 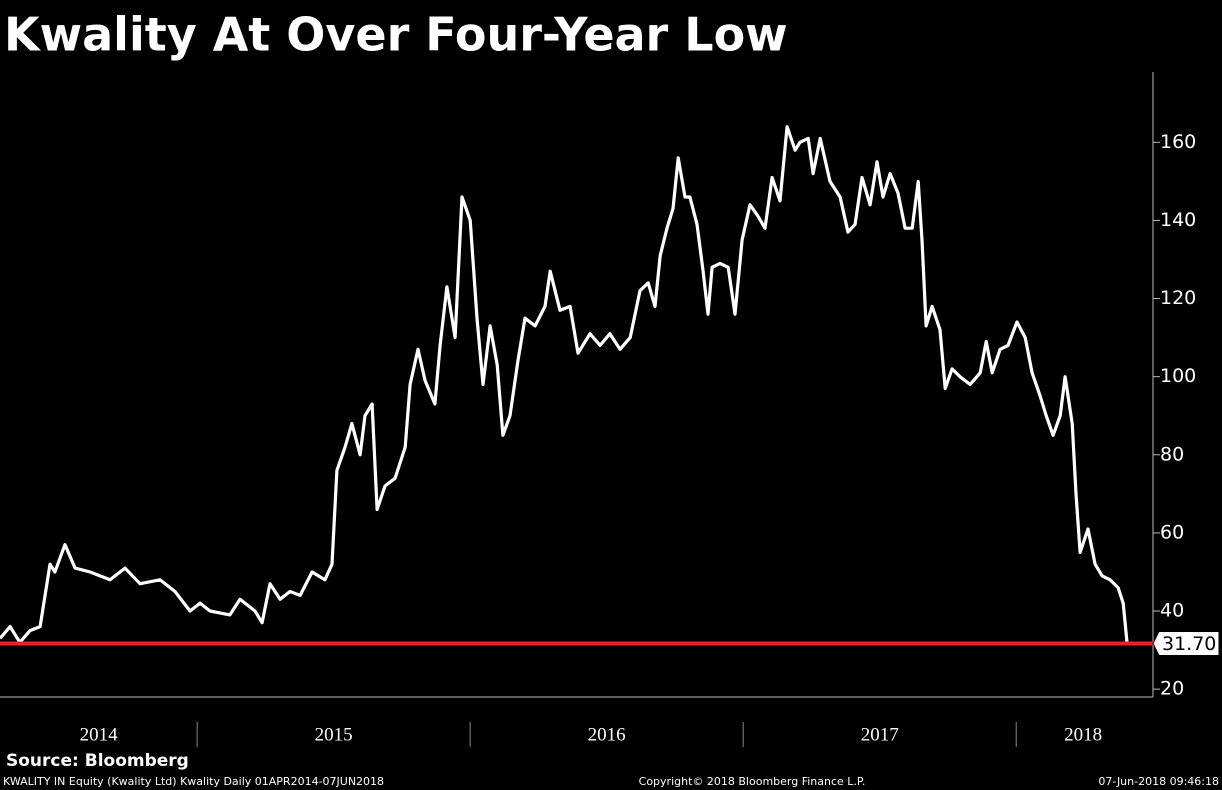 I want to click on y-tick-label: 100, so click(x=1178, y=376).